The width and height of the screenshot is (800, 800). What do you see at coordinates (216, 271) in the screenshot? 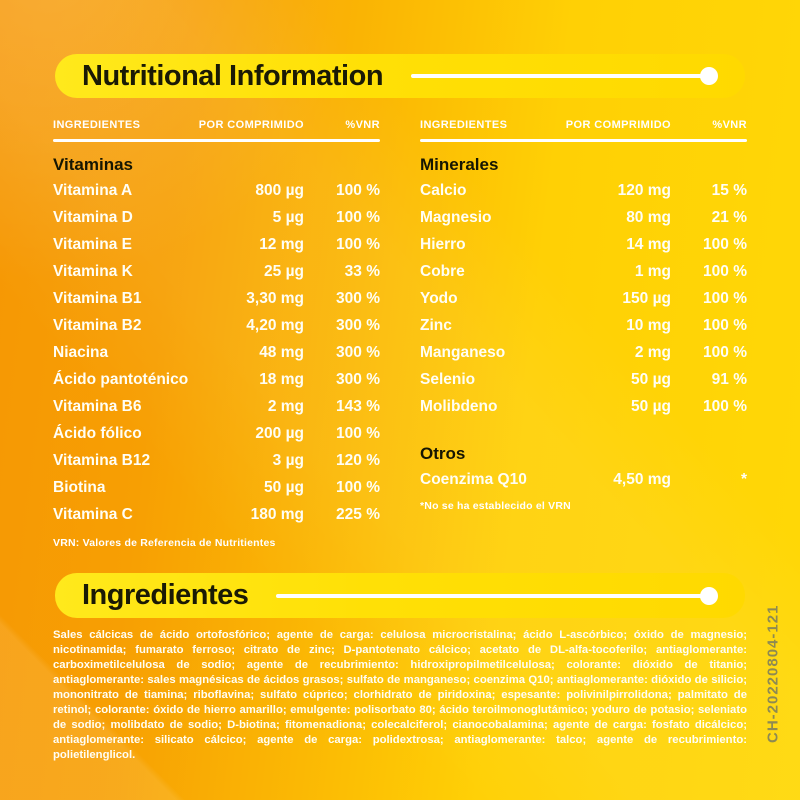
I see `table-row: Vitamina K 25 µg 33 %` at bounding box center [216, 271].